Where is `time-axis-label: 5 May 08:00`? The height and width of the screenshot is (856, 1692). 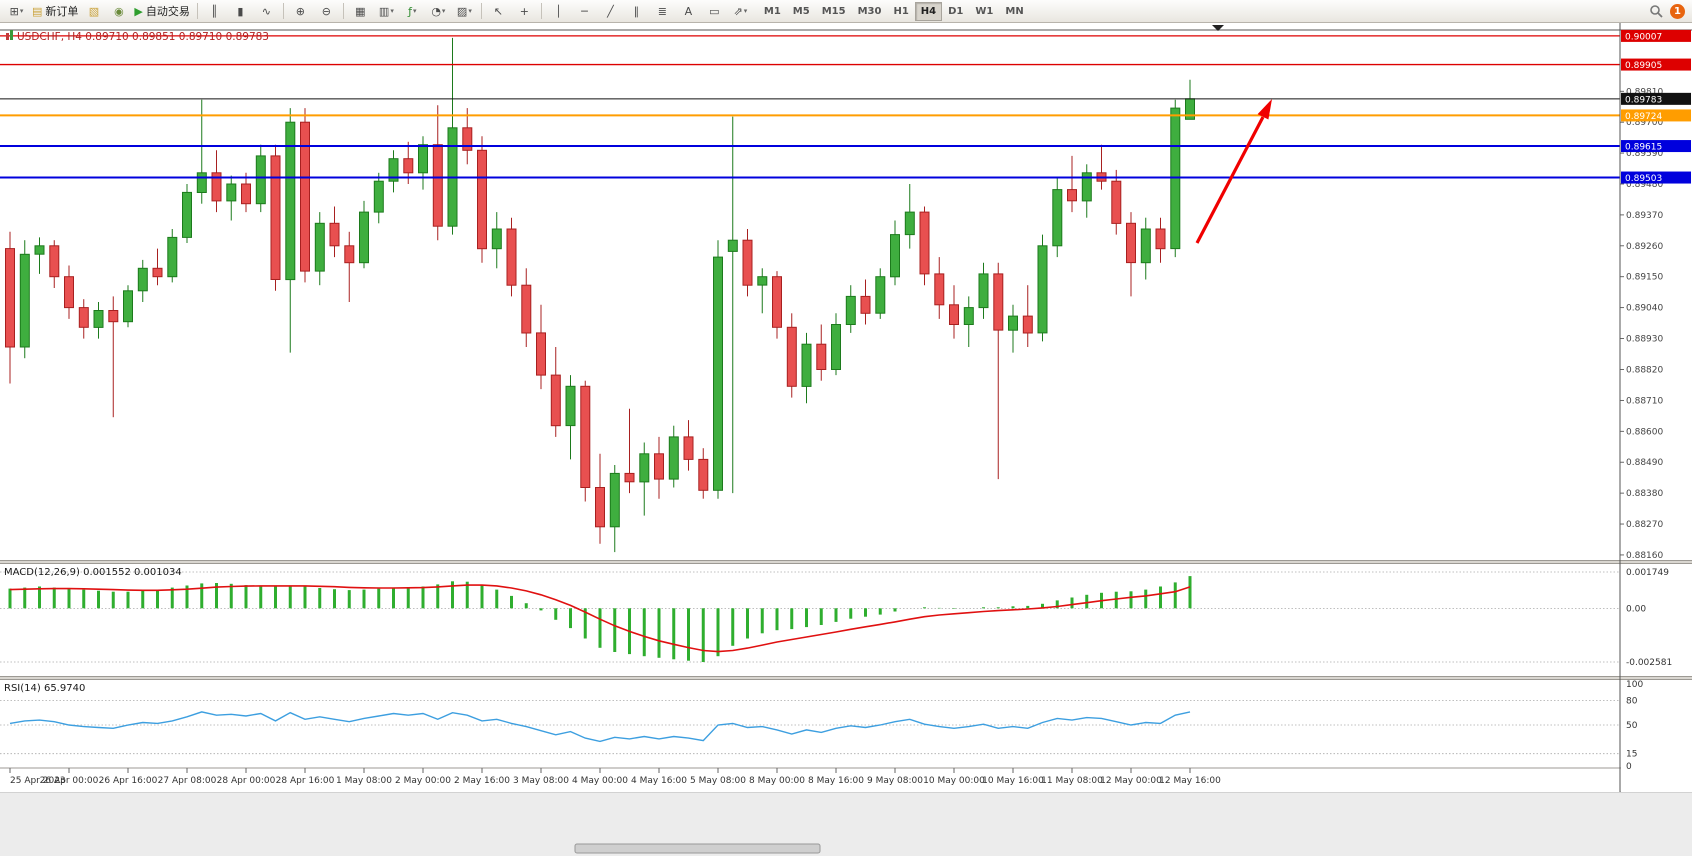 time-axis-label: 5 May 08:00 is located at coordinates (718, 781).